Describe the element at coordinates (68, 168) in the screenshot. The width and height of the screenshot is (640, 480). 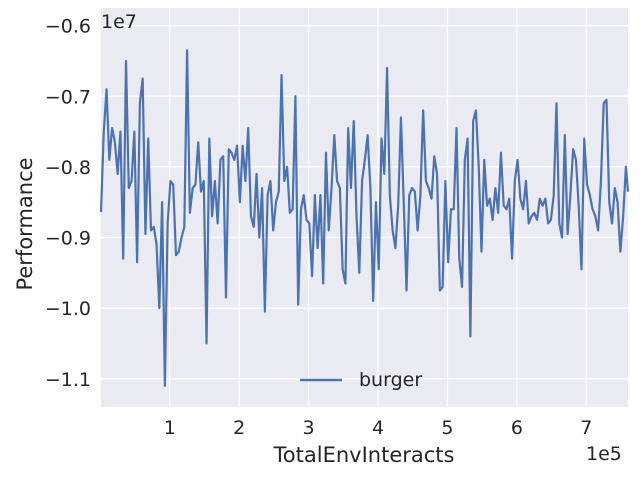
I see `y-tick-label: −0.8` at that location.